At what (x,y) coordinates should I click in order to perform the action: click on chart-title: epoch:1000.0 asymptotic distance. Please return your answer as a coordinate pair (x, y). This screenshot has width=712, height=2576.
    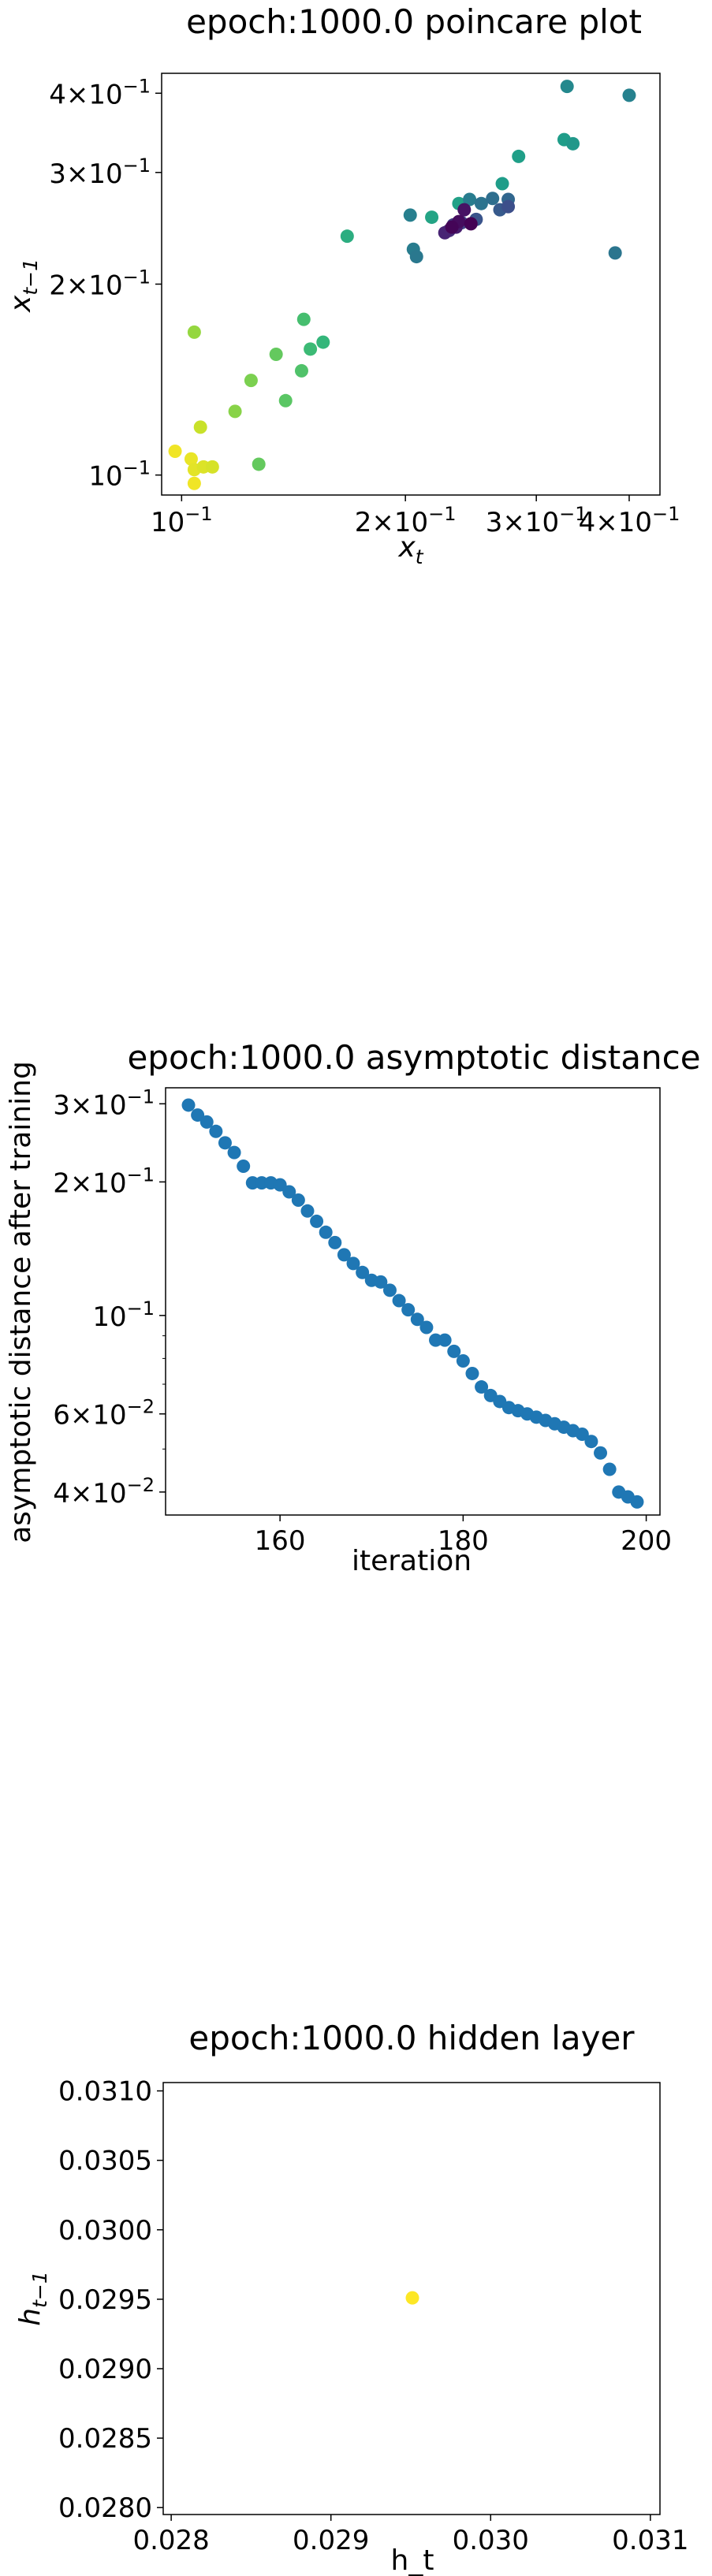
    Looking at the image, I should click on (413, 1057).